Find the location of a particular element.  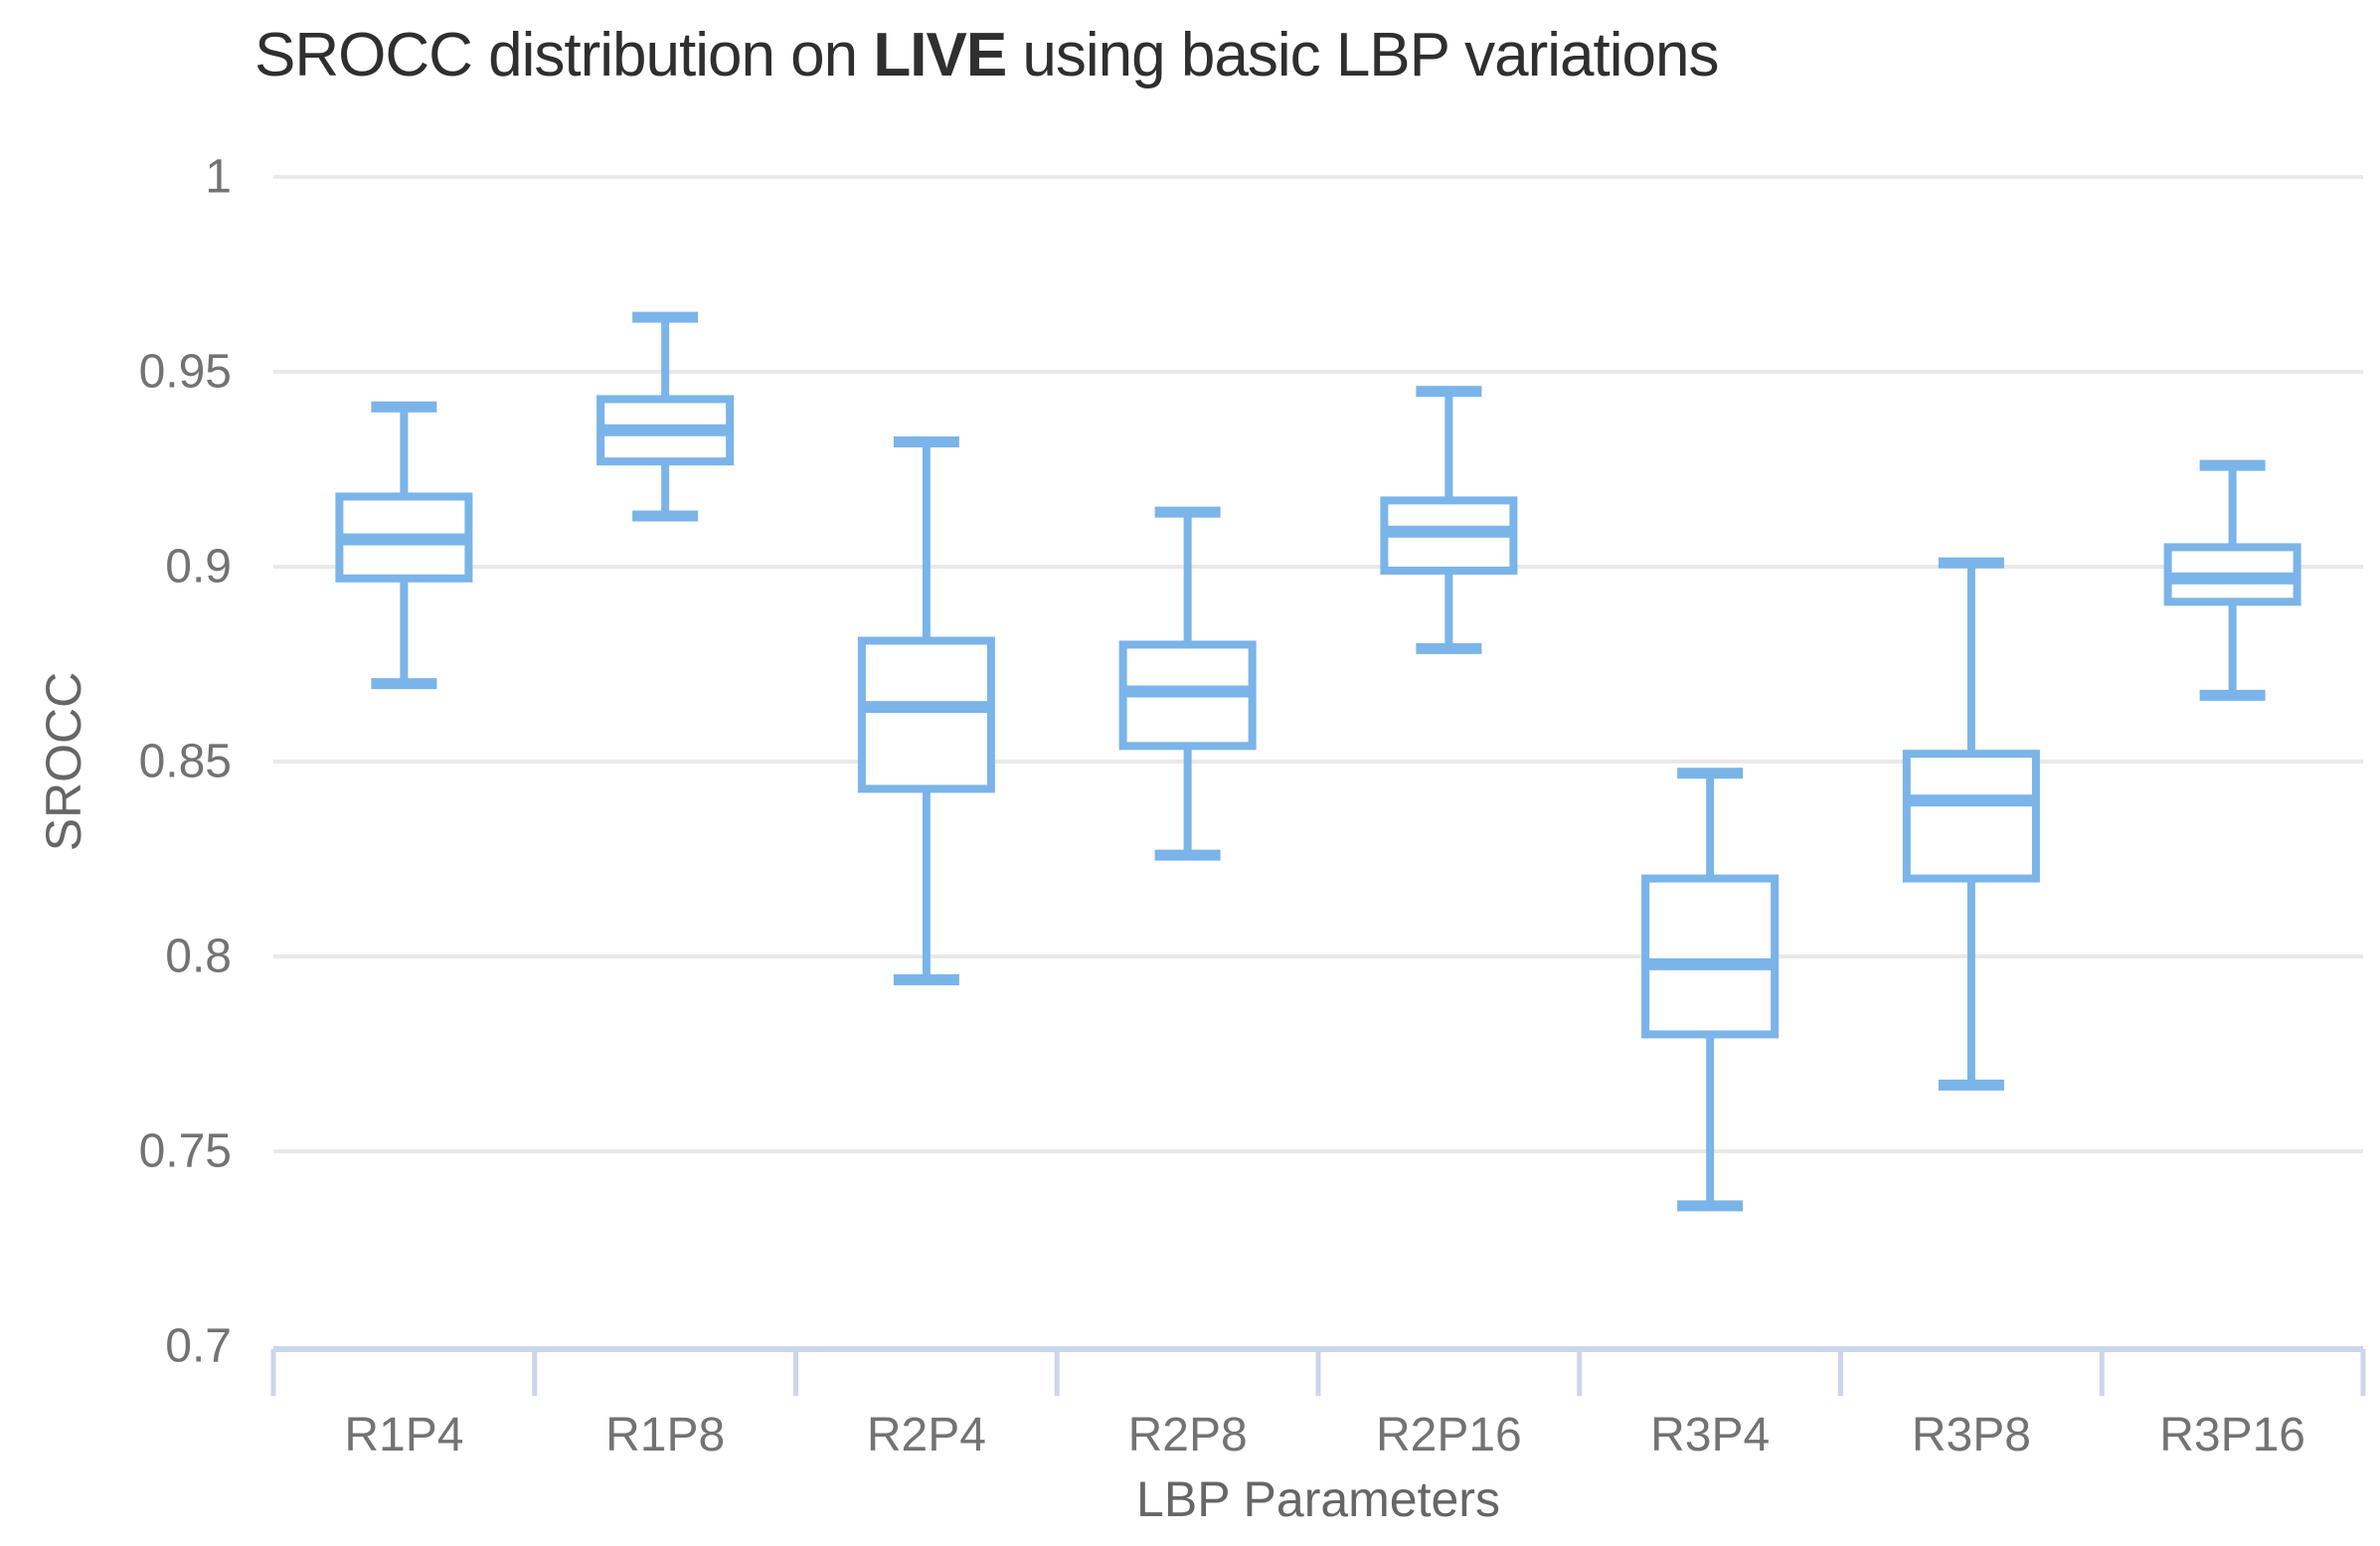

x-tick-label-R3P16: R3P16 is located at coordinates (2232, 1435).